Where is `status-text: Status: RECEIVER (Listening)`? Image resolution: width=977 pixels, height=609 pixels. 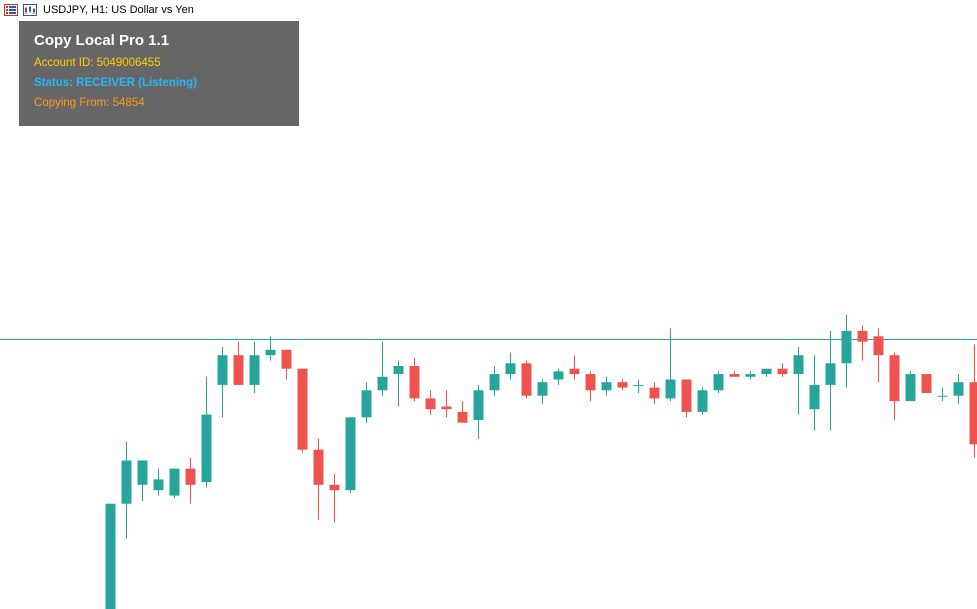 status-text: Status: RECEIVER (Listening) is located at coordinates (115, 83).